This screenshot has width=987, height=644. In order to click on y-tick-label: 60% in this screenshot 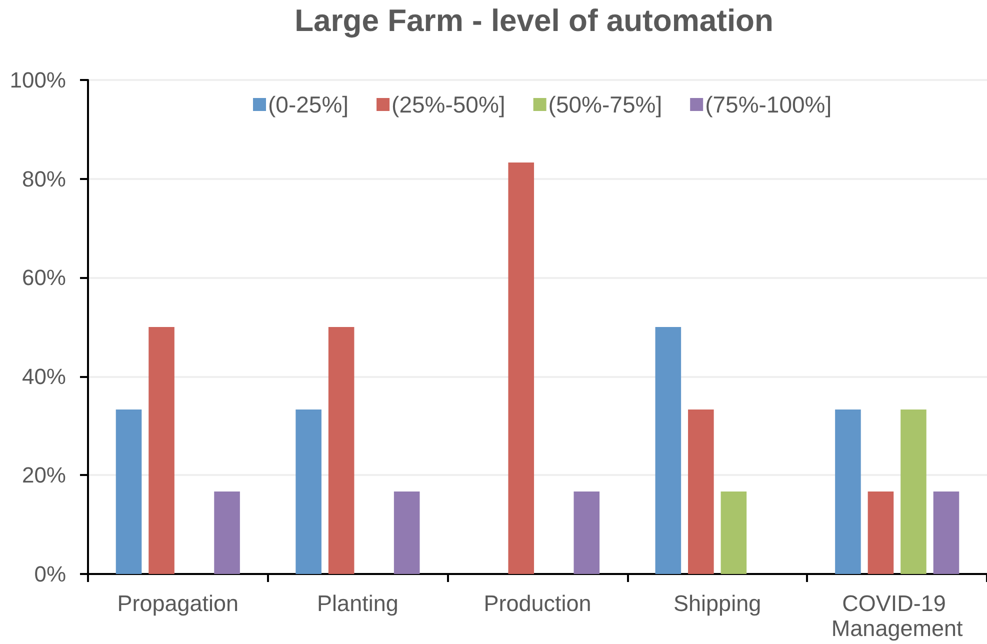, I will do `click(44, 277)`.